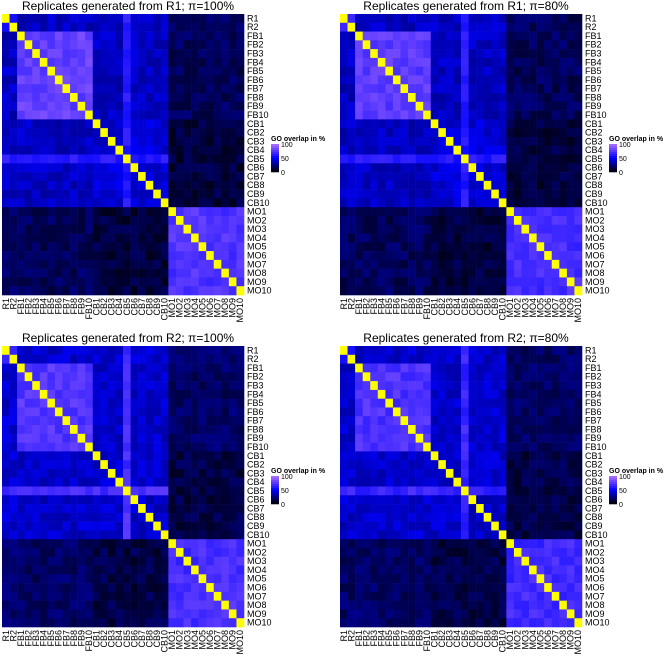  What do you see at coordinates (298, 471) in the screenshot?
I see `legend-title: GO overlap in %` at bounding box center [298, 471].